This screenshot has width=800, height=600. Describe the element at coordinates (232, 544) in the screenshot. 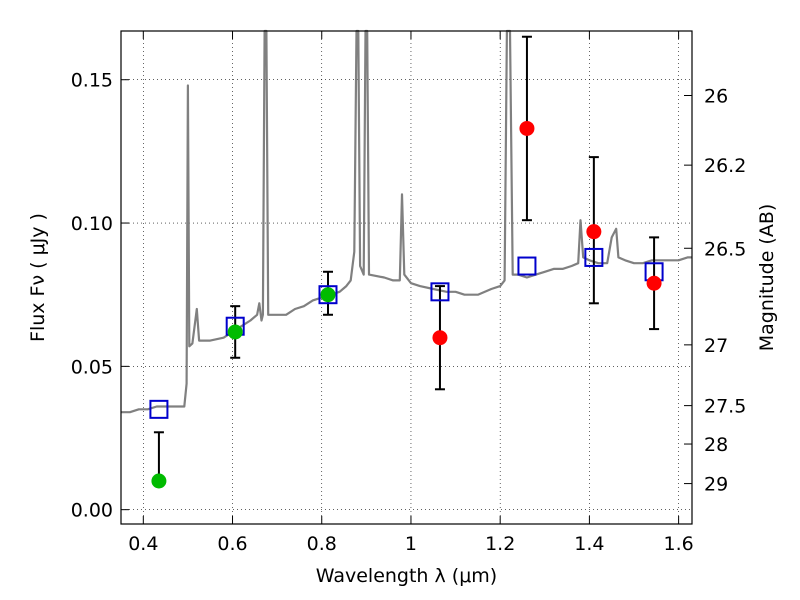

I see `x-tick-label: 0.6` at that location.